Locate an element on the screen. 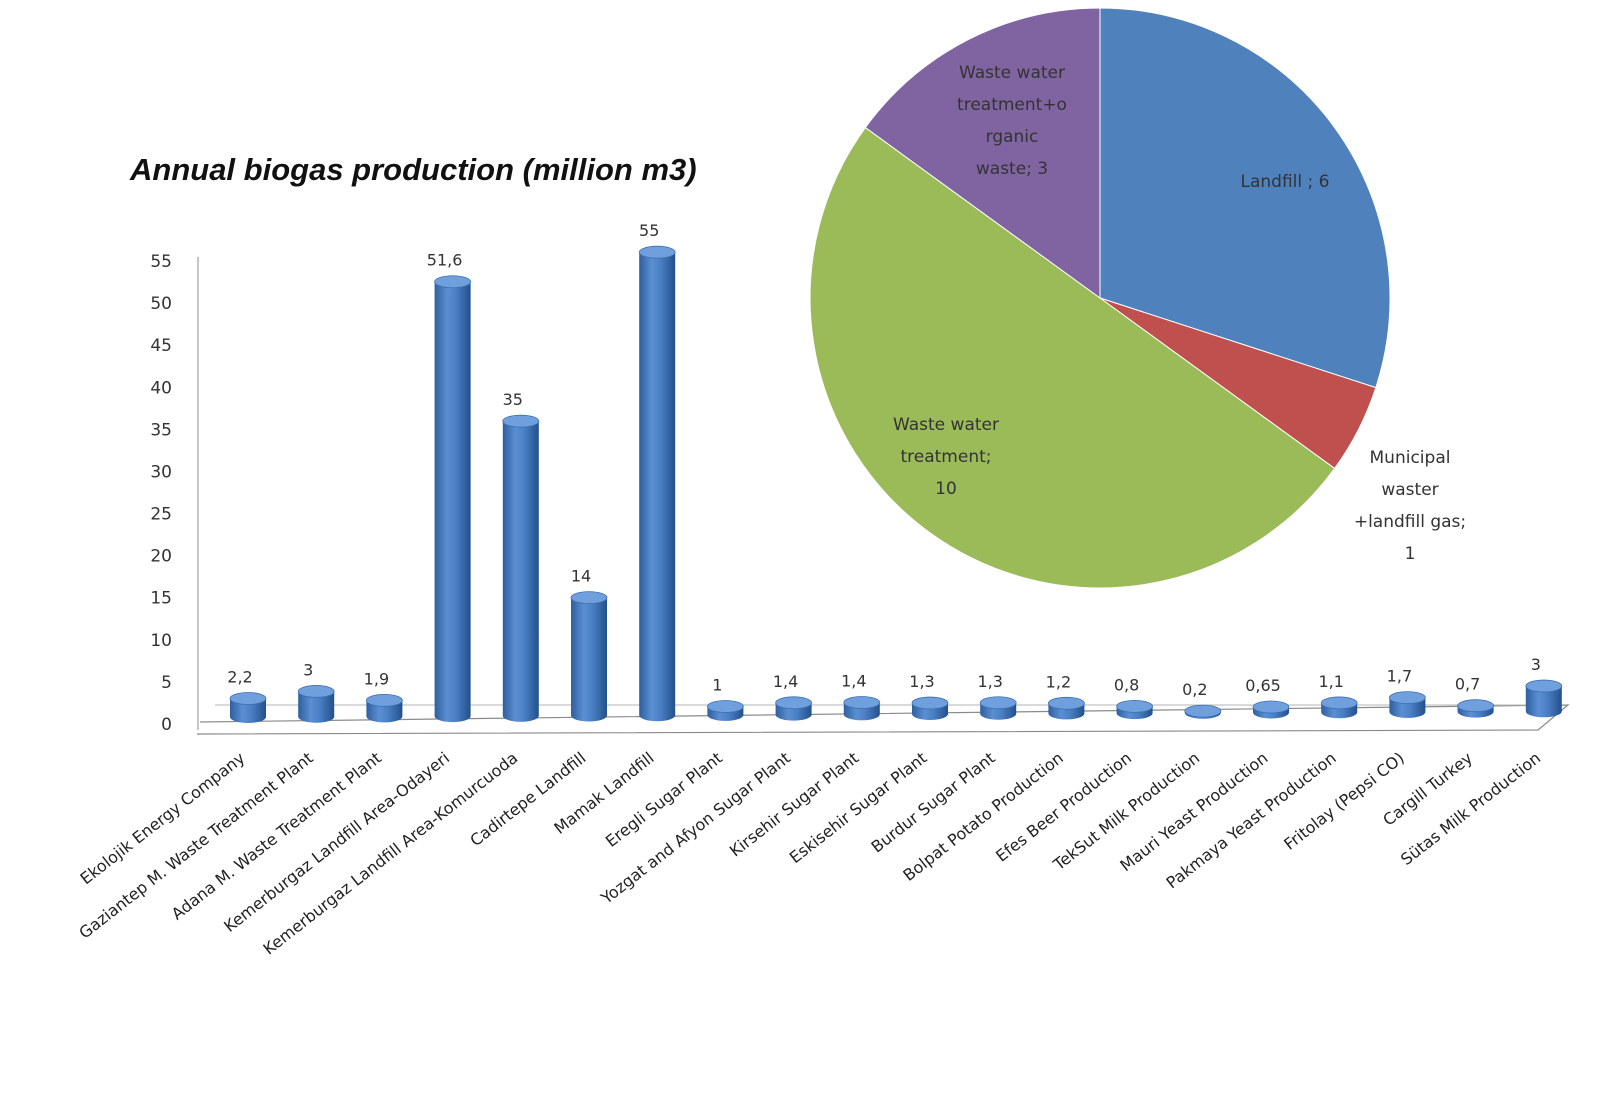 This screenshot has width=1608, height=1100. y-tick-label: 20 is located at coordinates (161, 557).